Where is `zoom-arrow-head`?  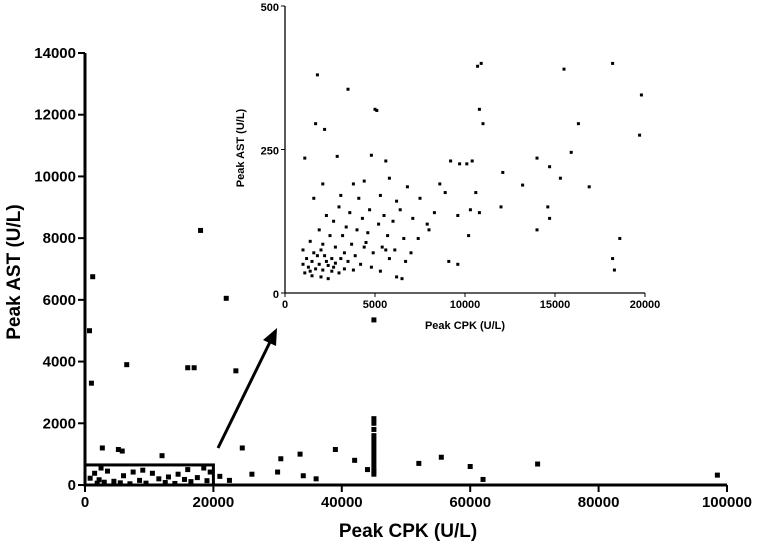
zoom-arrow-head is located at coordinates (270, 337).